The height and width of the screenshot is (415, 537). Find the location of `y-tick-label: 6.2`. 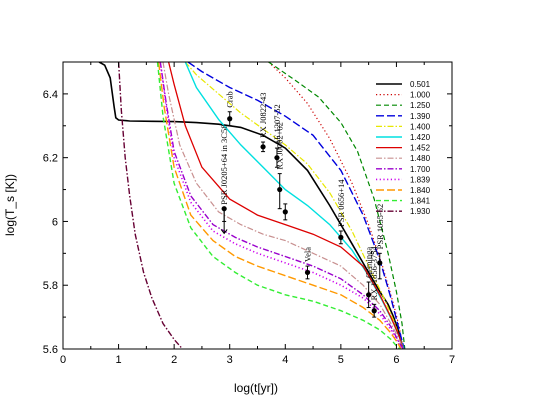

y-tick-label: 6.2 is located at coordinates (50, 159).